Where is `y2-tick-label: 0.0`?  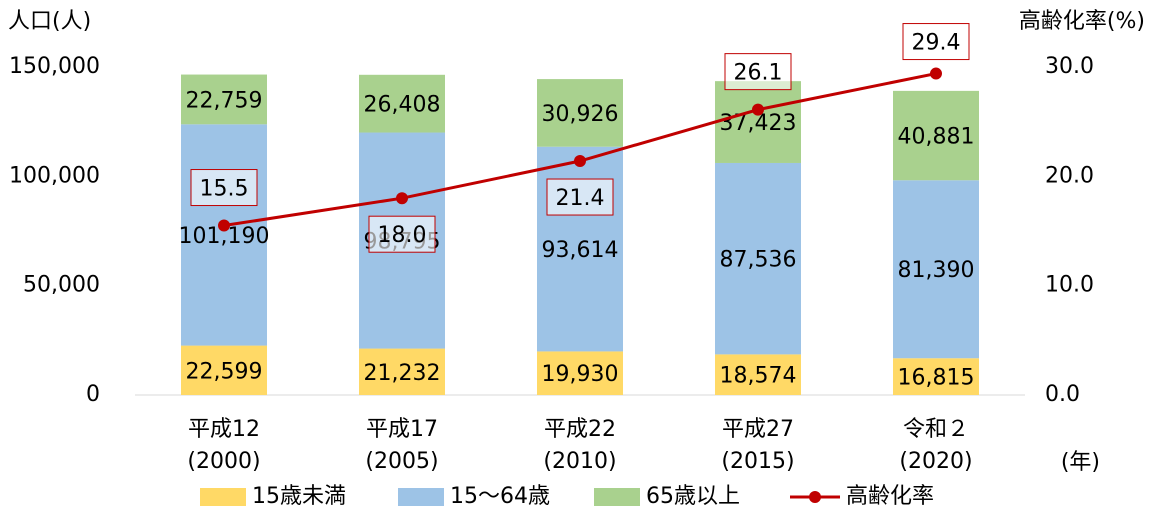 y2-tick-label: 0.0 is located at coordinates (1062, 394).